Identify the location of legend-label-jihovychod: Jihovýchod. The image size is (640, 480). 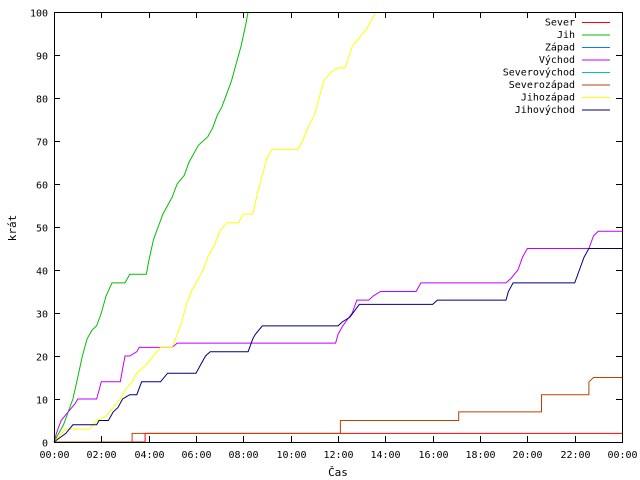
(545, 110).